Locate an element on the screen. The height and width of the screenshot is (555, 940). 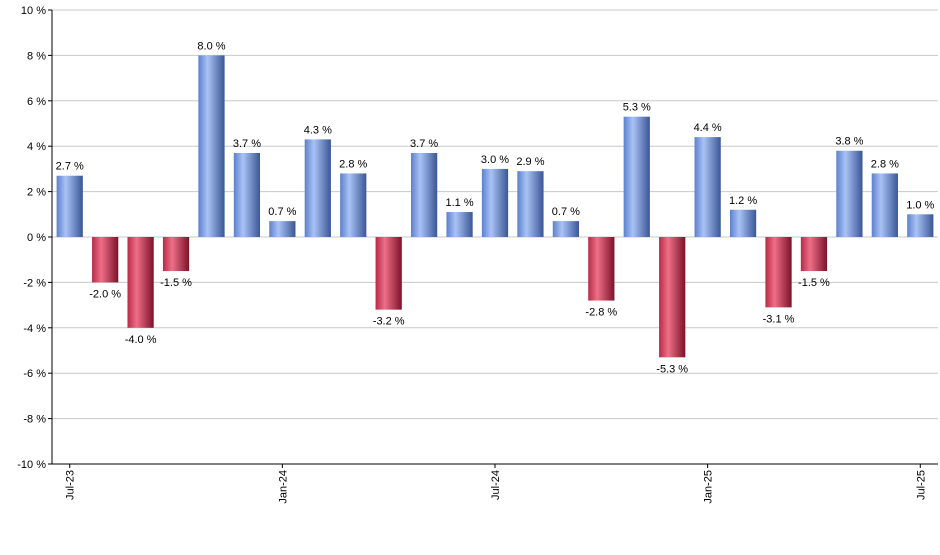
y-tick-label: 6 % is located at coordinates (36, 102).